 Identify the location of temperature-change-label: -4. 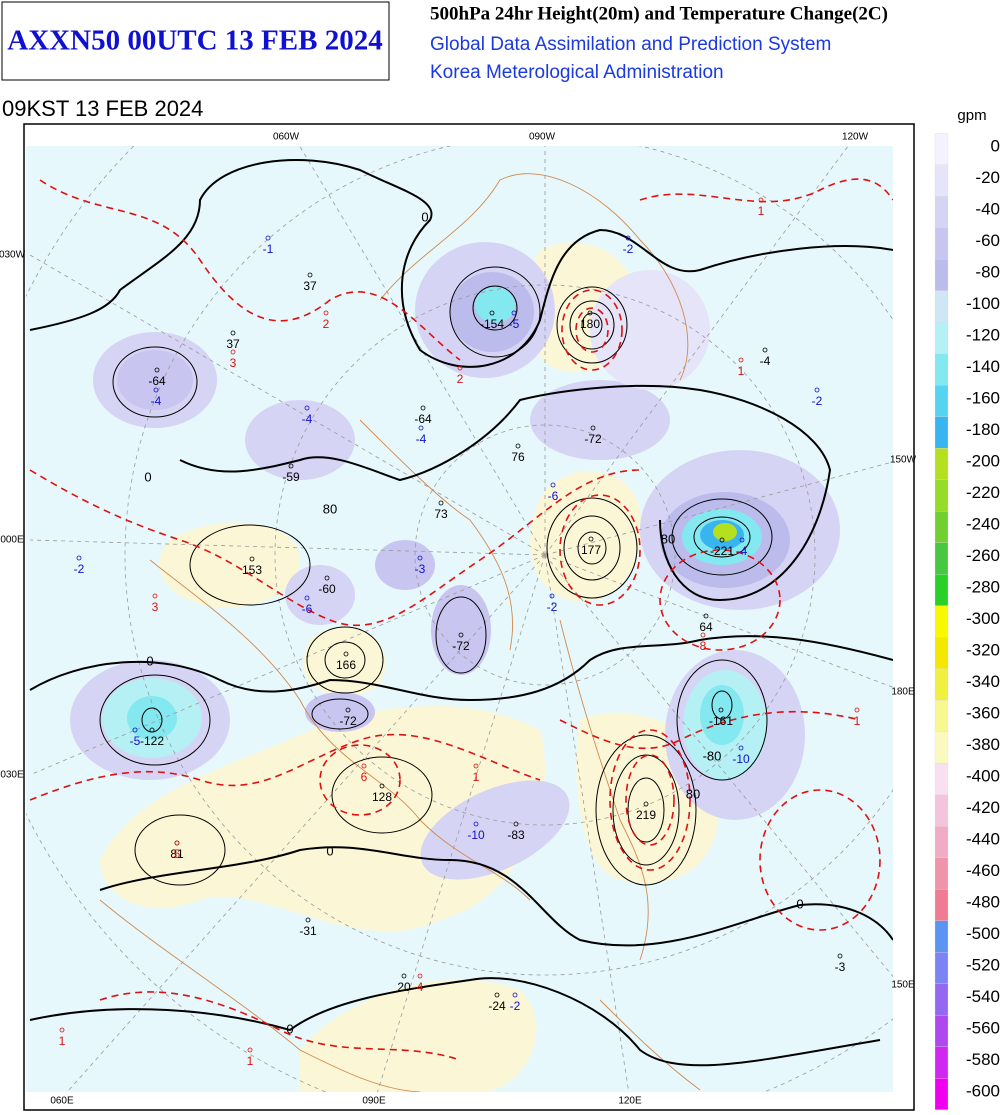
(742, 551).